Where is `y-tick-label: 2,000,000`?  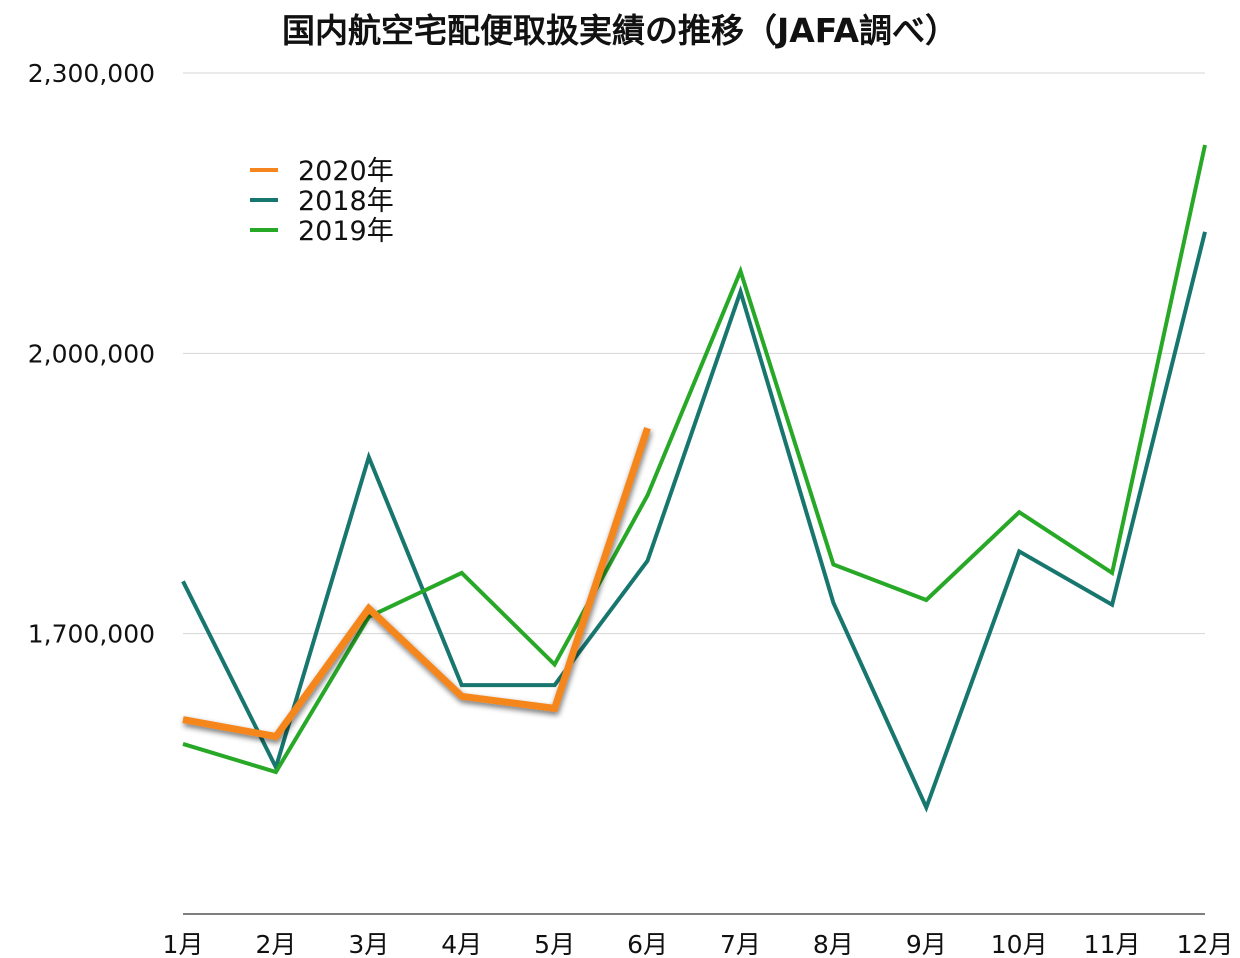
y-tick-label: 2,000,000 is located at coordinates (91, 353).